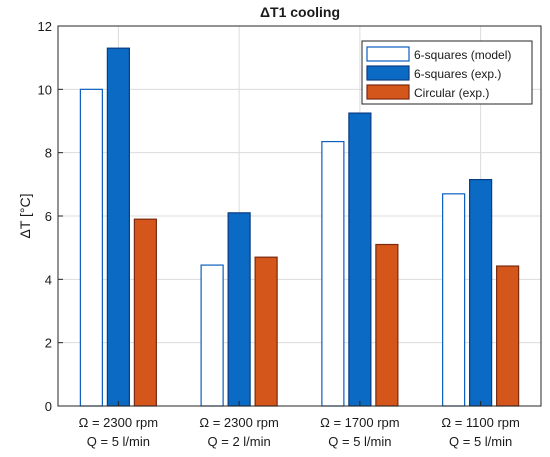 This screenshot has width=550, height=457. I want to click on chart-title: ΔT1 cooling, so click(300, 12).